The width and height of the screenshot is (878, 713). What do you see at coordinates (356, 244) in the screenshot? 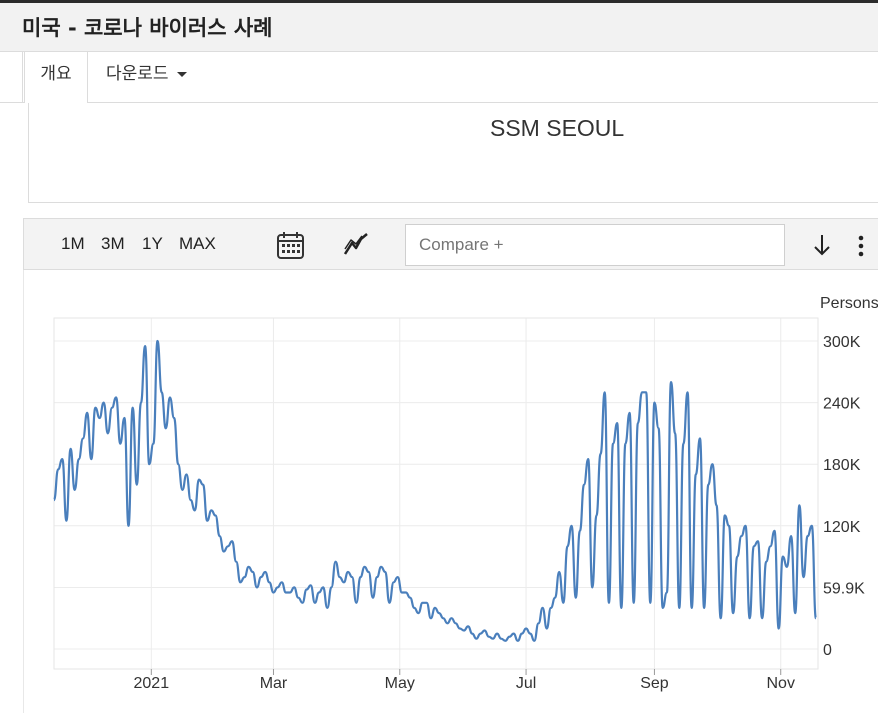
I see `trend-icon` at bounding box center [356, 244].